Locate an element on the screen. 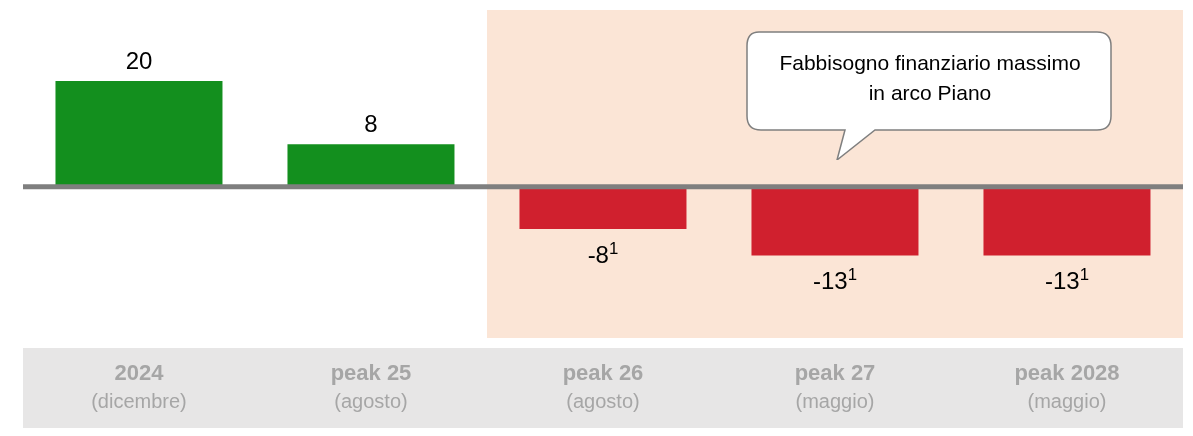 The height and width of the screenshot is (436, 1193). x-tick-label: peak 26 (agosto) is located at coordinates (603, 386).